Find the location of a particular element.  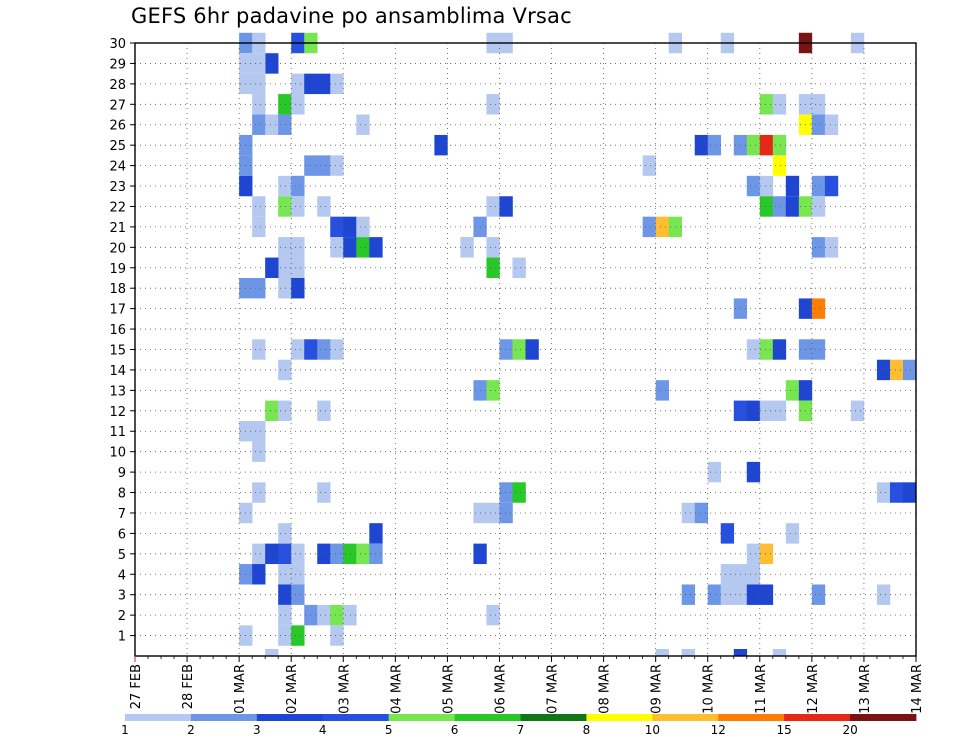

y-tick-label: 16 is located at coordinates (117, 330).